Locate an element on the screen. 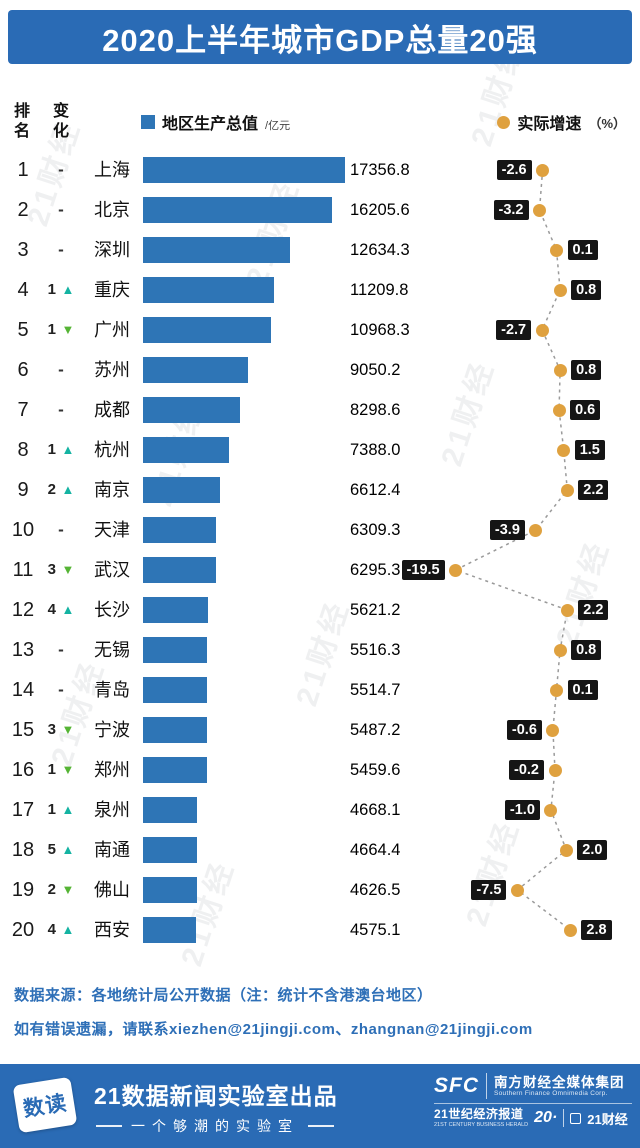 The image size is (640, 1148). table-row: 7 - 成都 8298.6 0.6 is located at coordinates (320, 410).